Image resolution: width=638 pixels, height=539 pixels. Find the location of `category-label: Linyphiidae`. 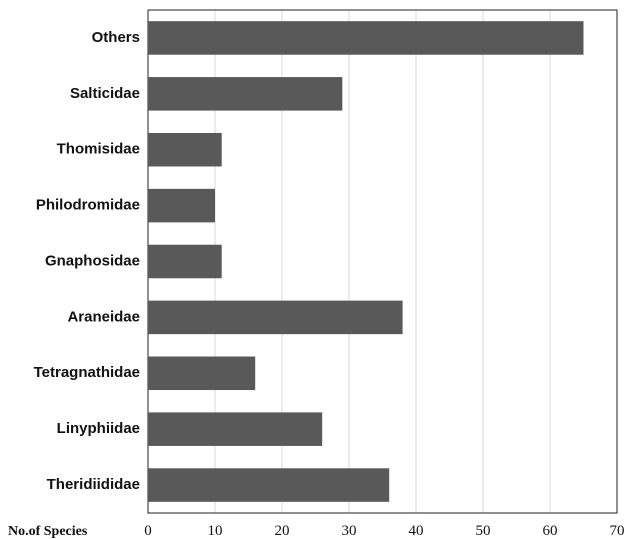

category-label: Linyphiidae is located at coordinates (98, 428).